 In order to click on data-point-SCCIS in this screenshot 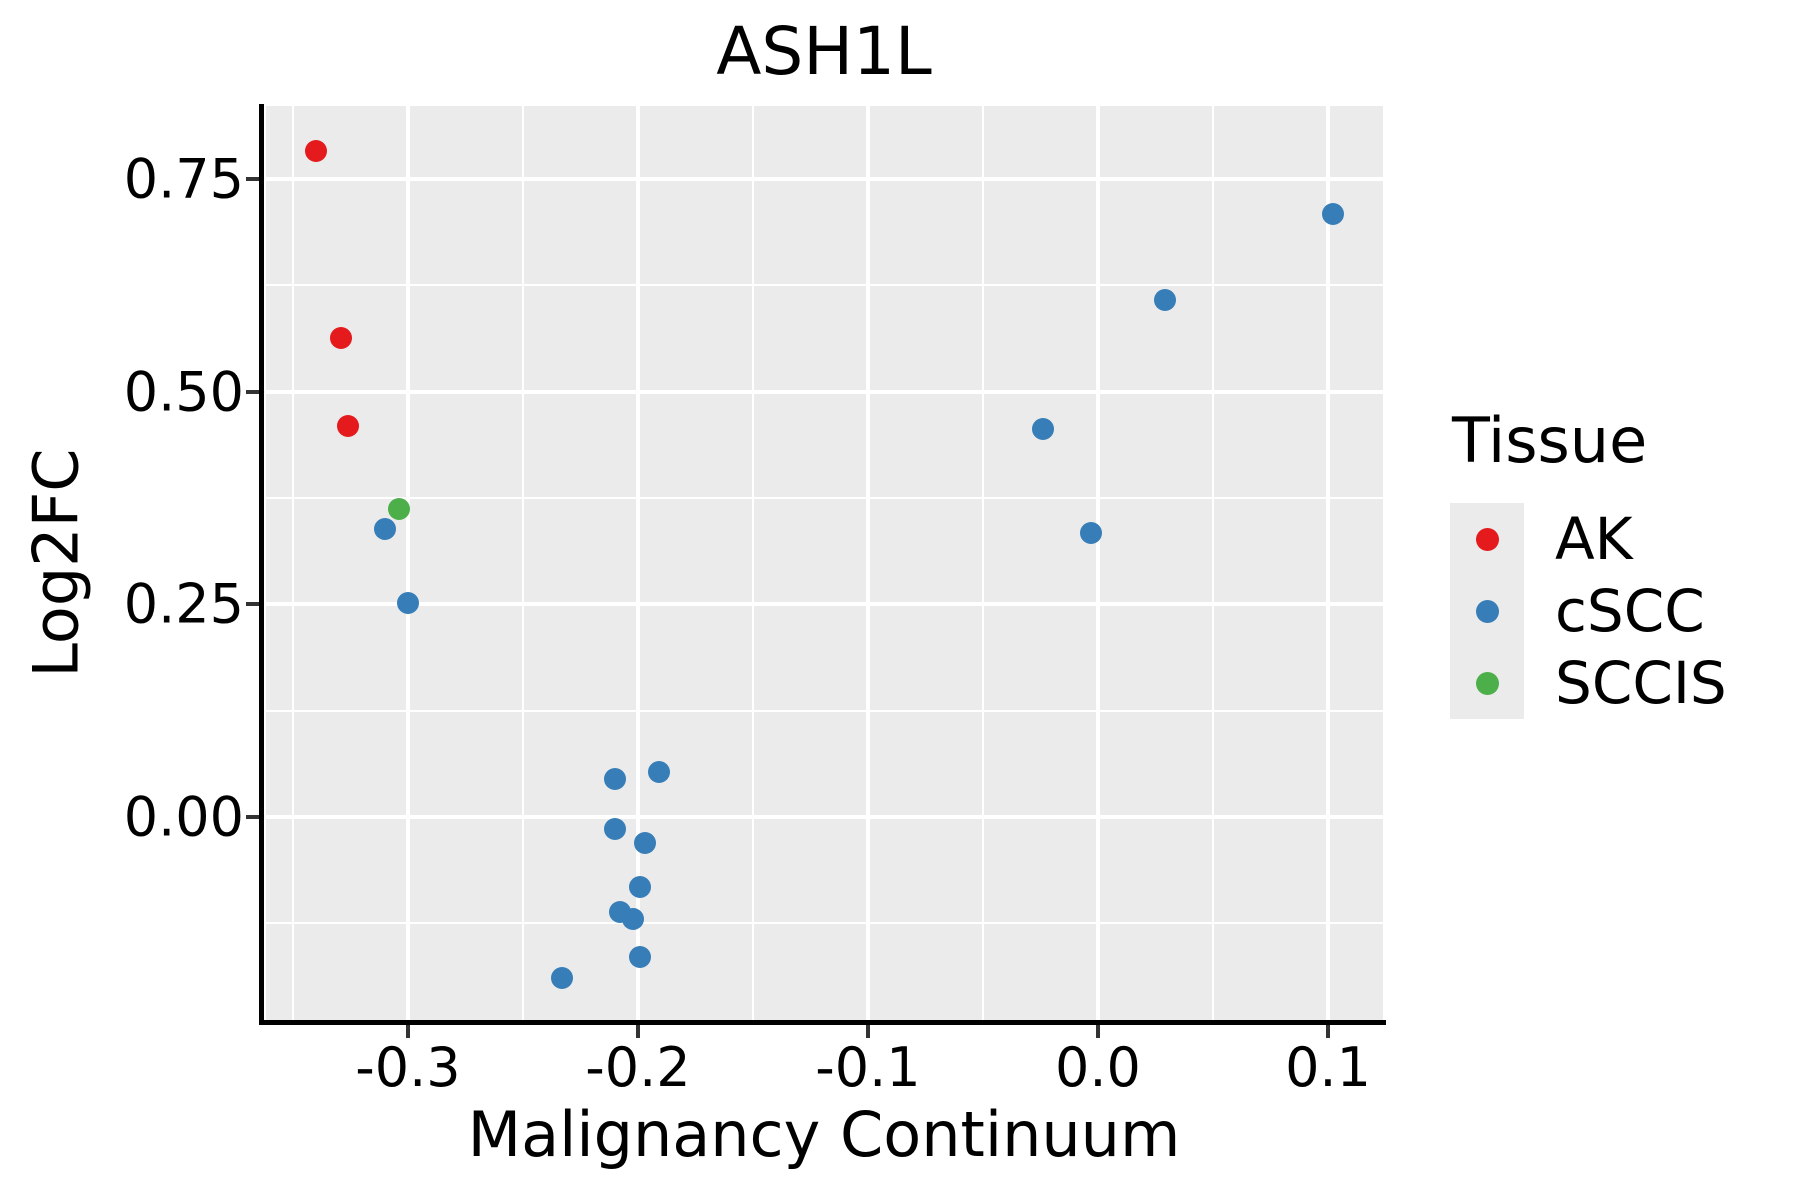, I will do `click(398, 508)`.